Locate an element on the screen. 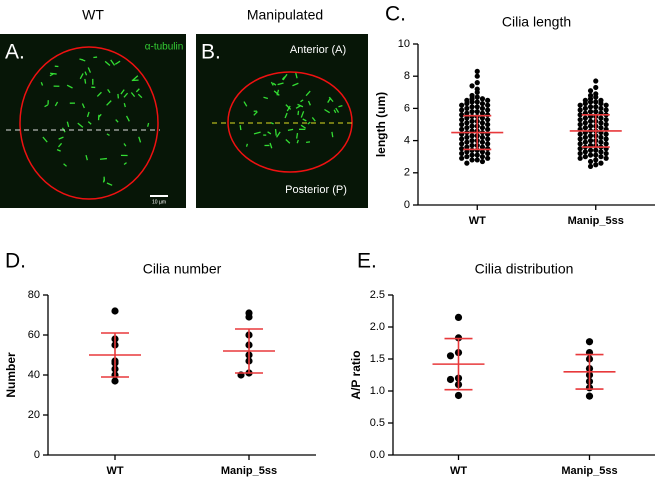 This screenshot has width=672, height=478. y-tick-label: 4 is located at coordinates (407, 141).